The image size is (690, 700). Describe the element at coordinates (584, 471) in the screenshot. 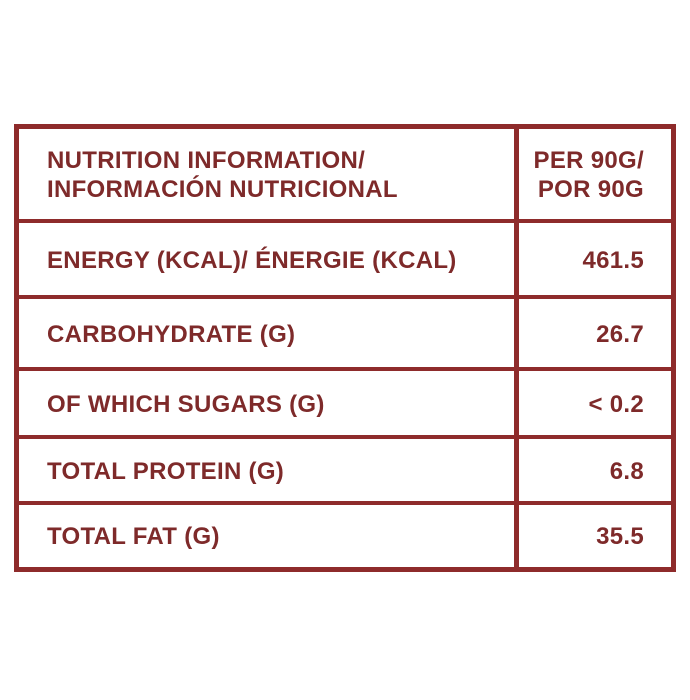

I see `nutrient-value: 6.8` at that location.